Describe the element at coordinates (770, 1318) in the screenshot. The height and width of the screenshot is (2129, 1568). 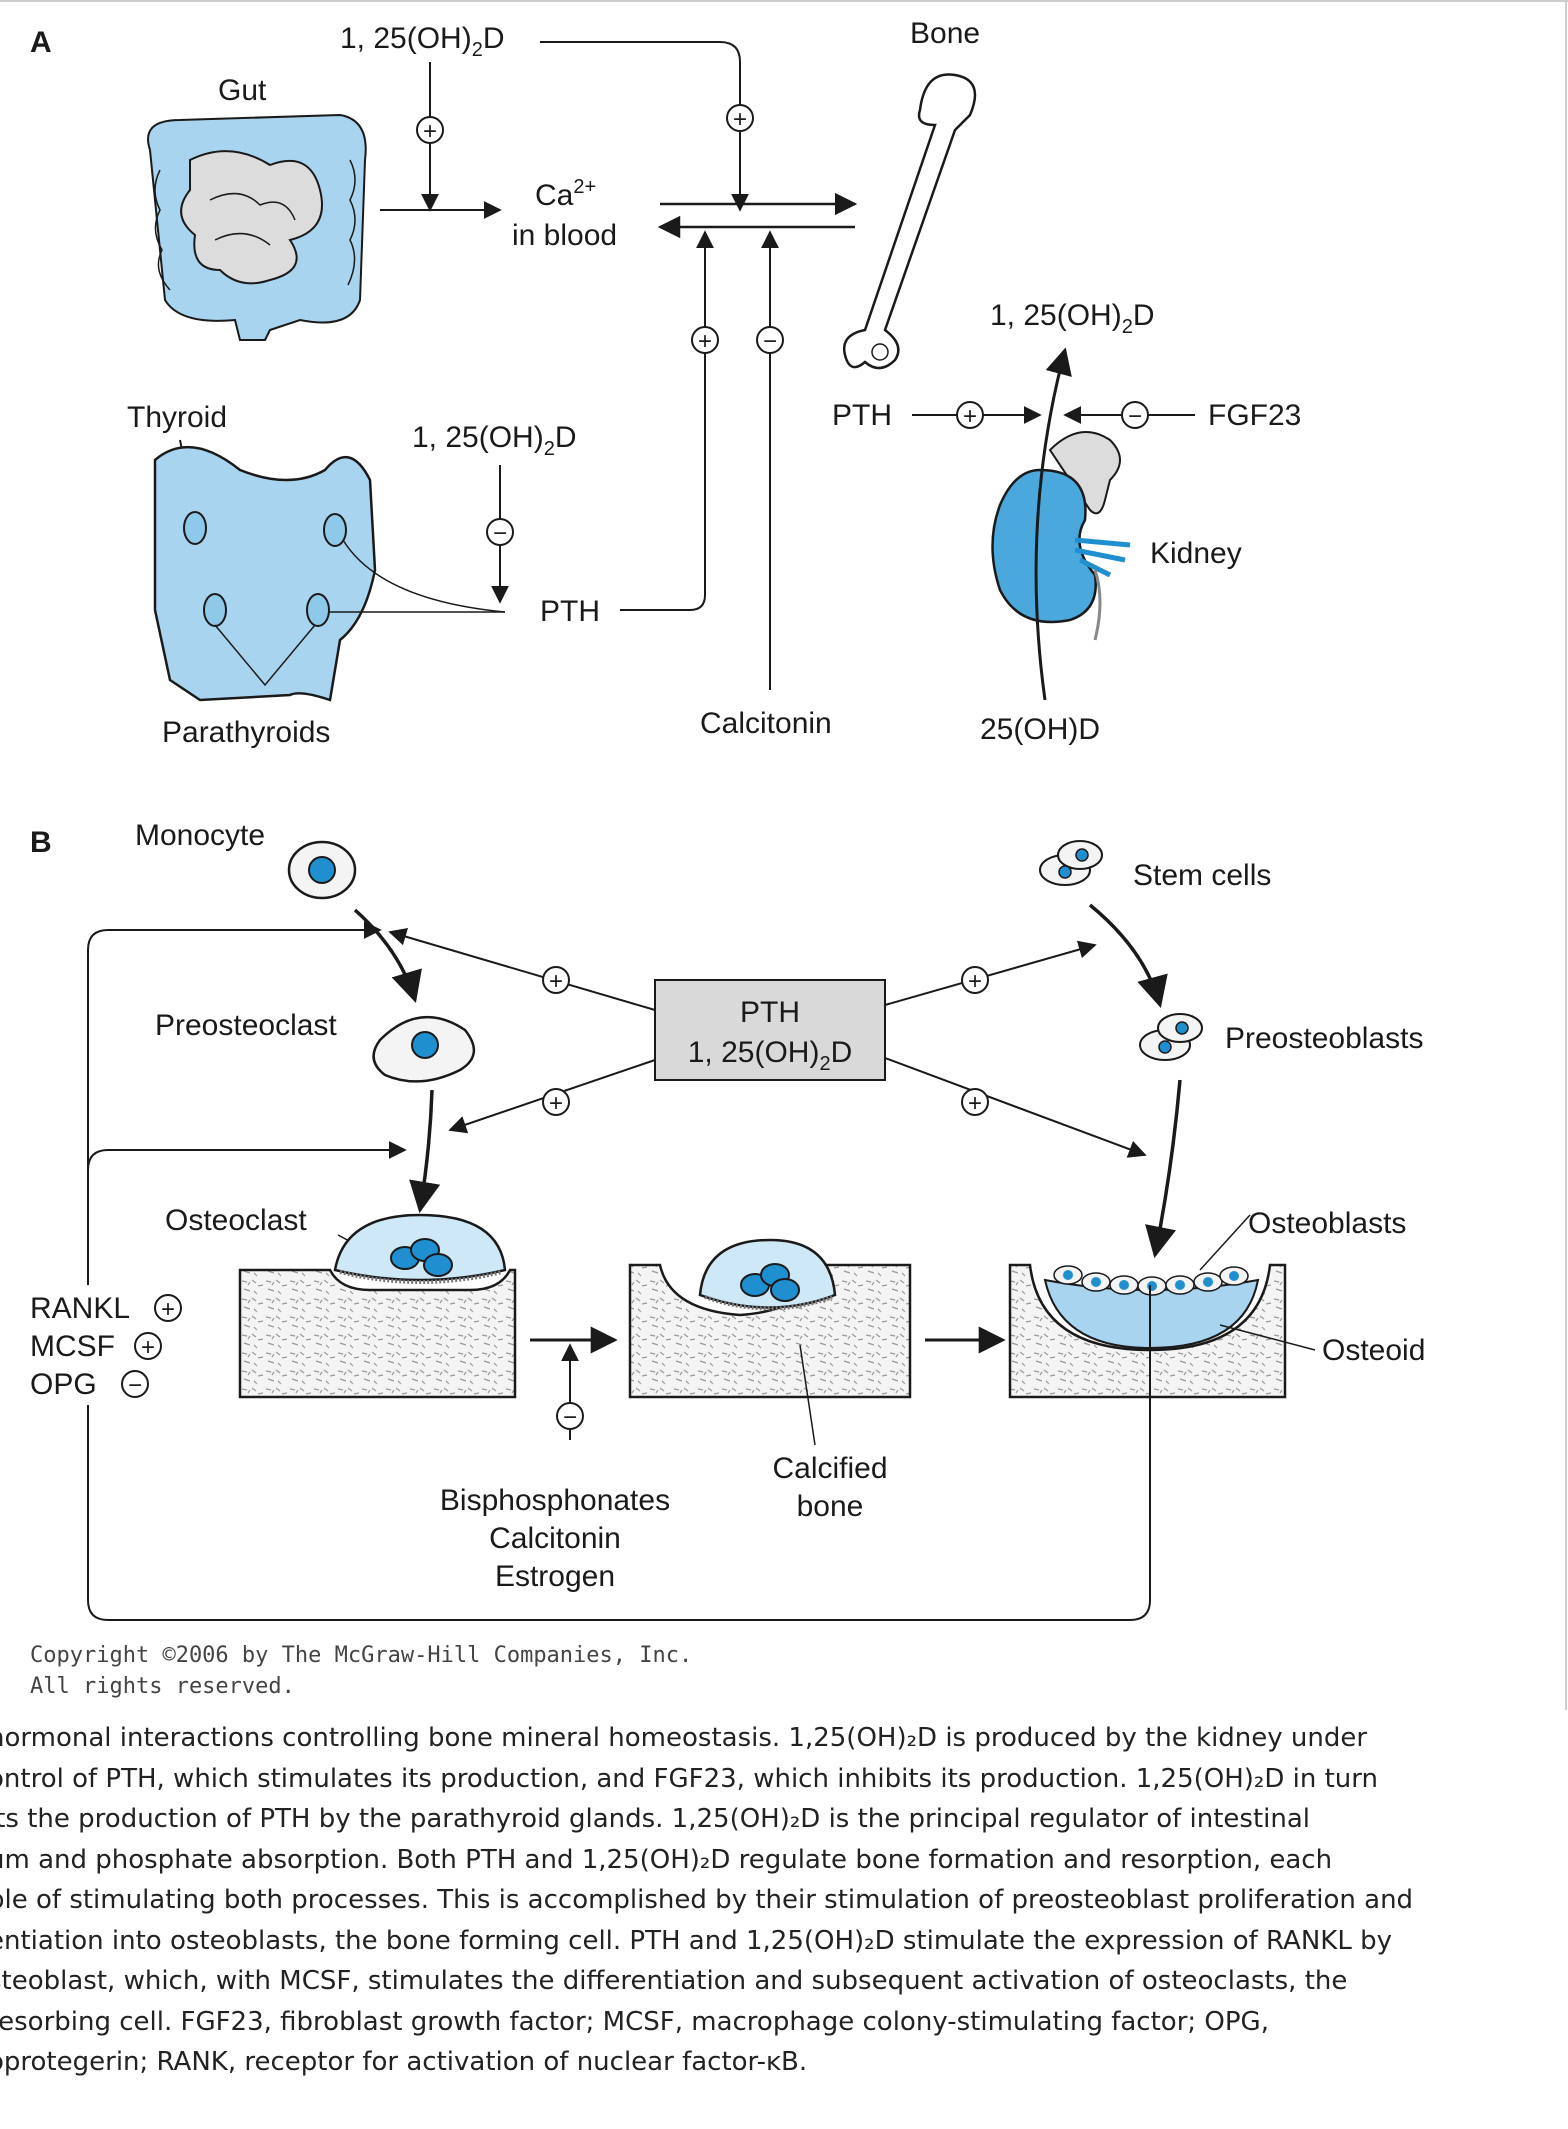
I see `bone-block-calcified` at that location.